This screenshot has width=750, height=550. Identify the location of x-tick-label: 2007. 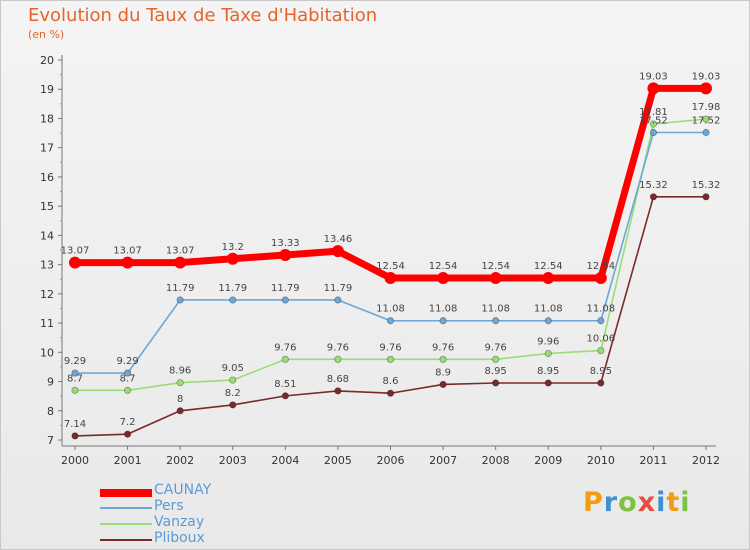
(443, 460).